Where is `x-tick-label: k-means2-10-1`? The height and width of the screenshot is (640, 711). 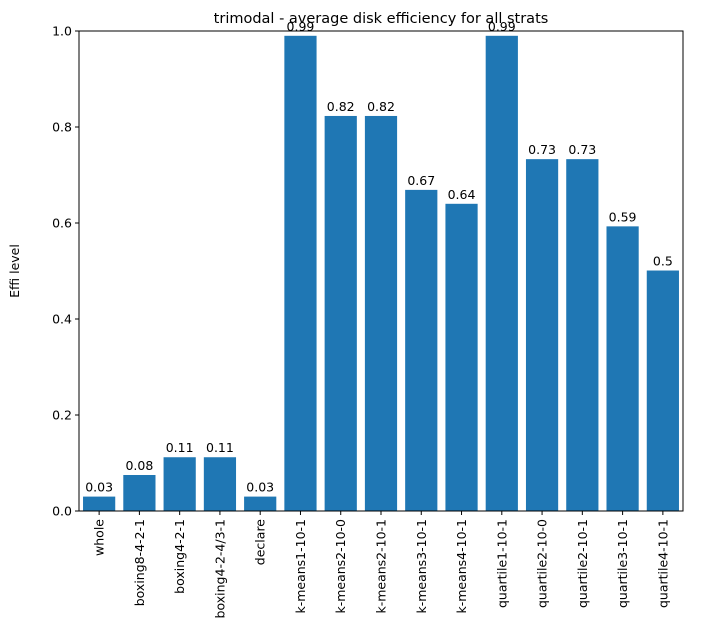 x-tick-label: k-means2-10-1 is located at coordinates (381, 566).